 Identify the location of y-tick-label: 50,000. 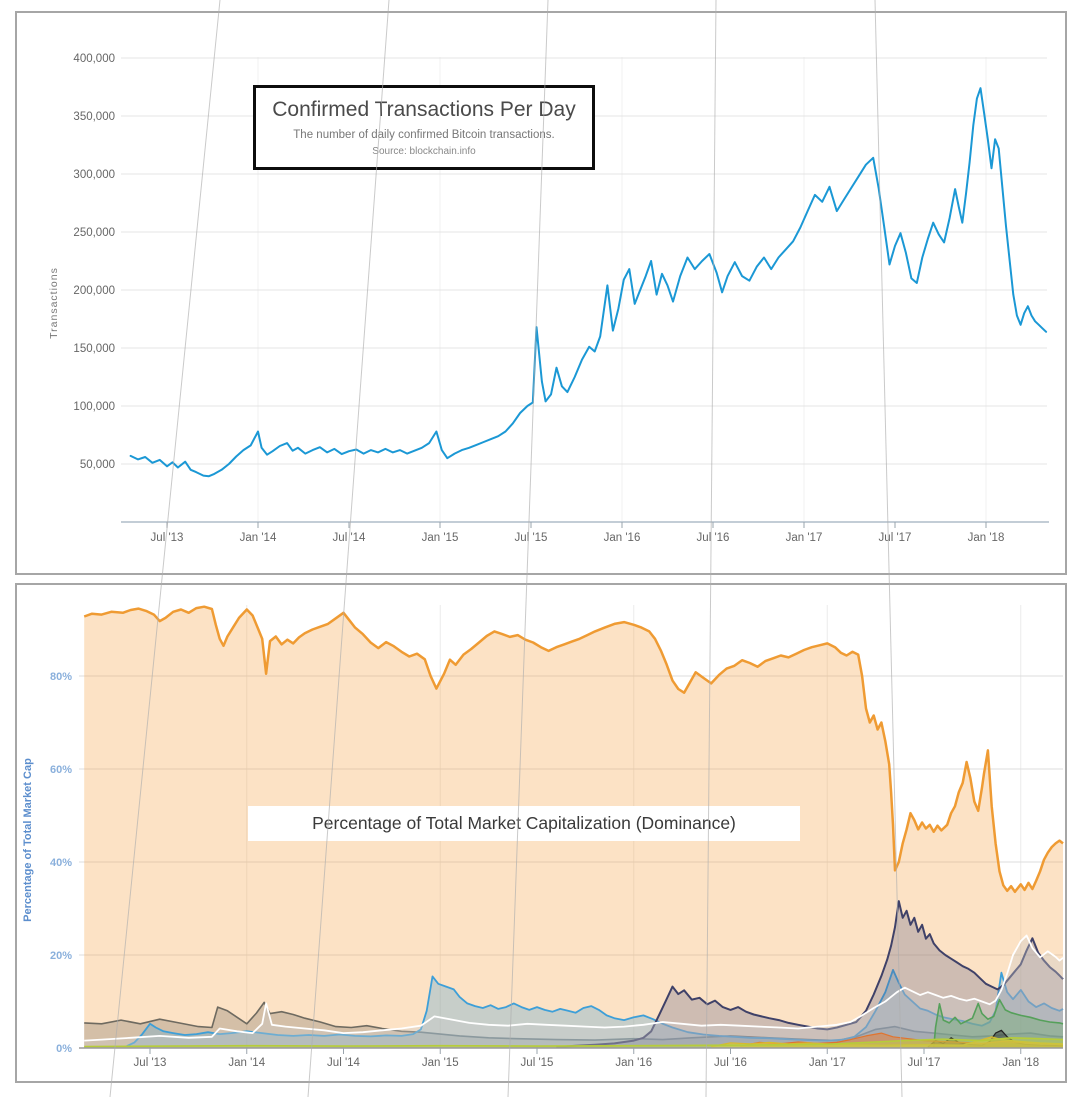
(97, 465).